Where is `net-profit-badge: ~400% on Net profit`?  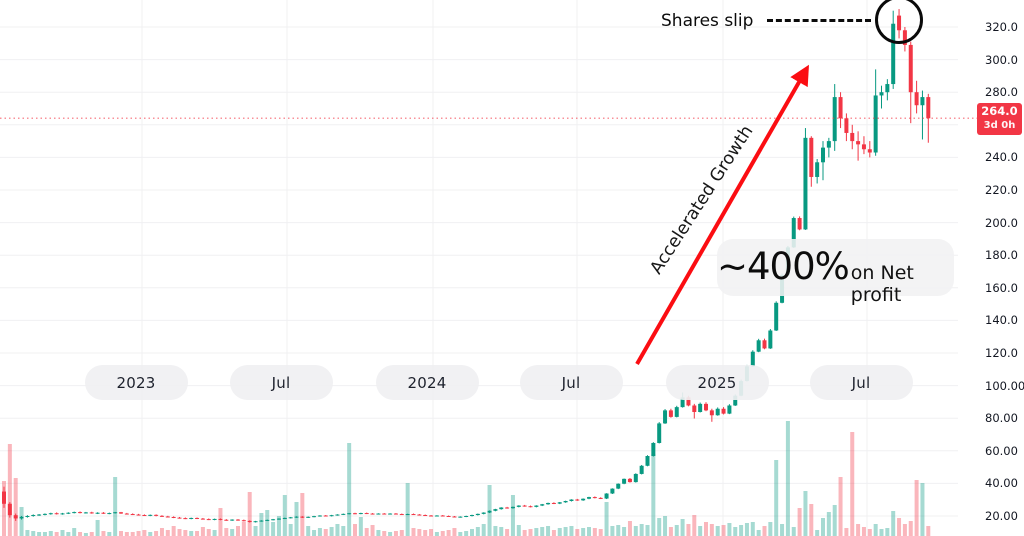
net-profit-badge: ~400% on Net profit is located at coordinates (835, 272).